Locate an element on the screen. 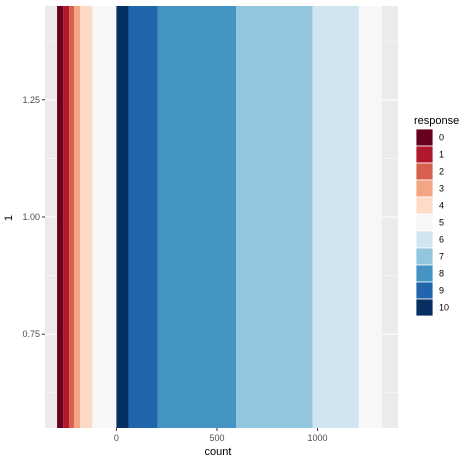 The height and width of the screenshot is (462, 474). x-tick-label: 500 is located at coordinates (216, 438).